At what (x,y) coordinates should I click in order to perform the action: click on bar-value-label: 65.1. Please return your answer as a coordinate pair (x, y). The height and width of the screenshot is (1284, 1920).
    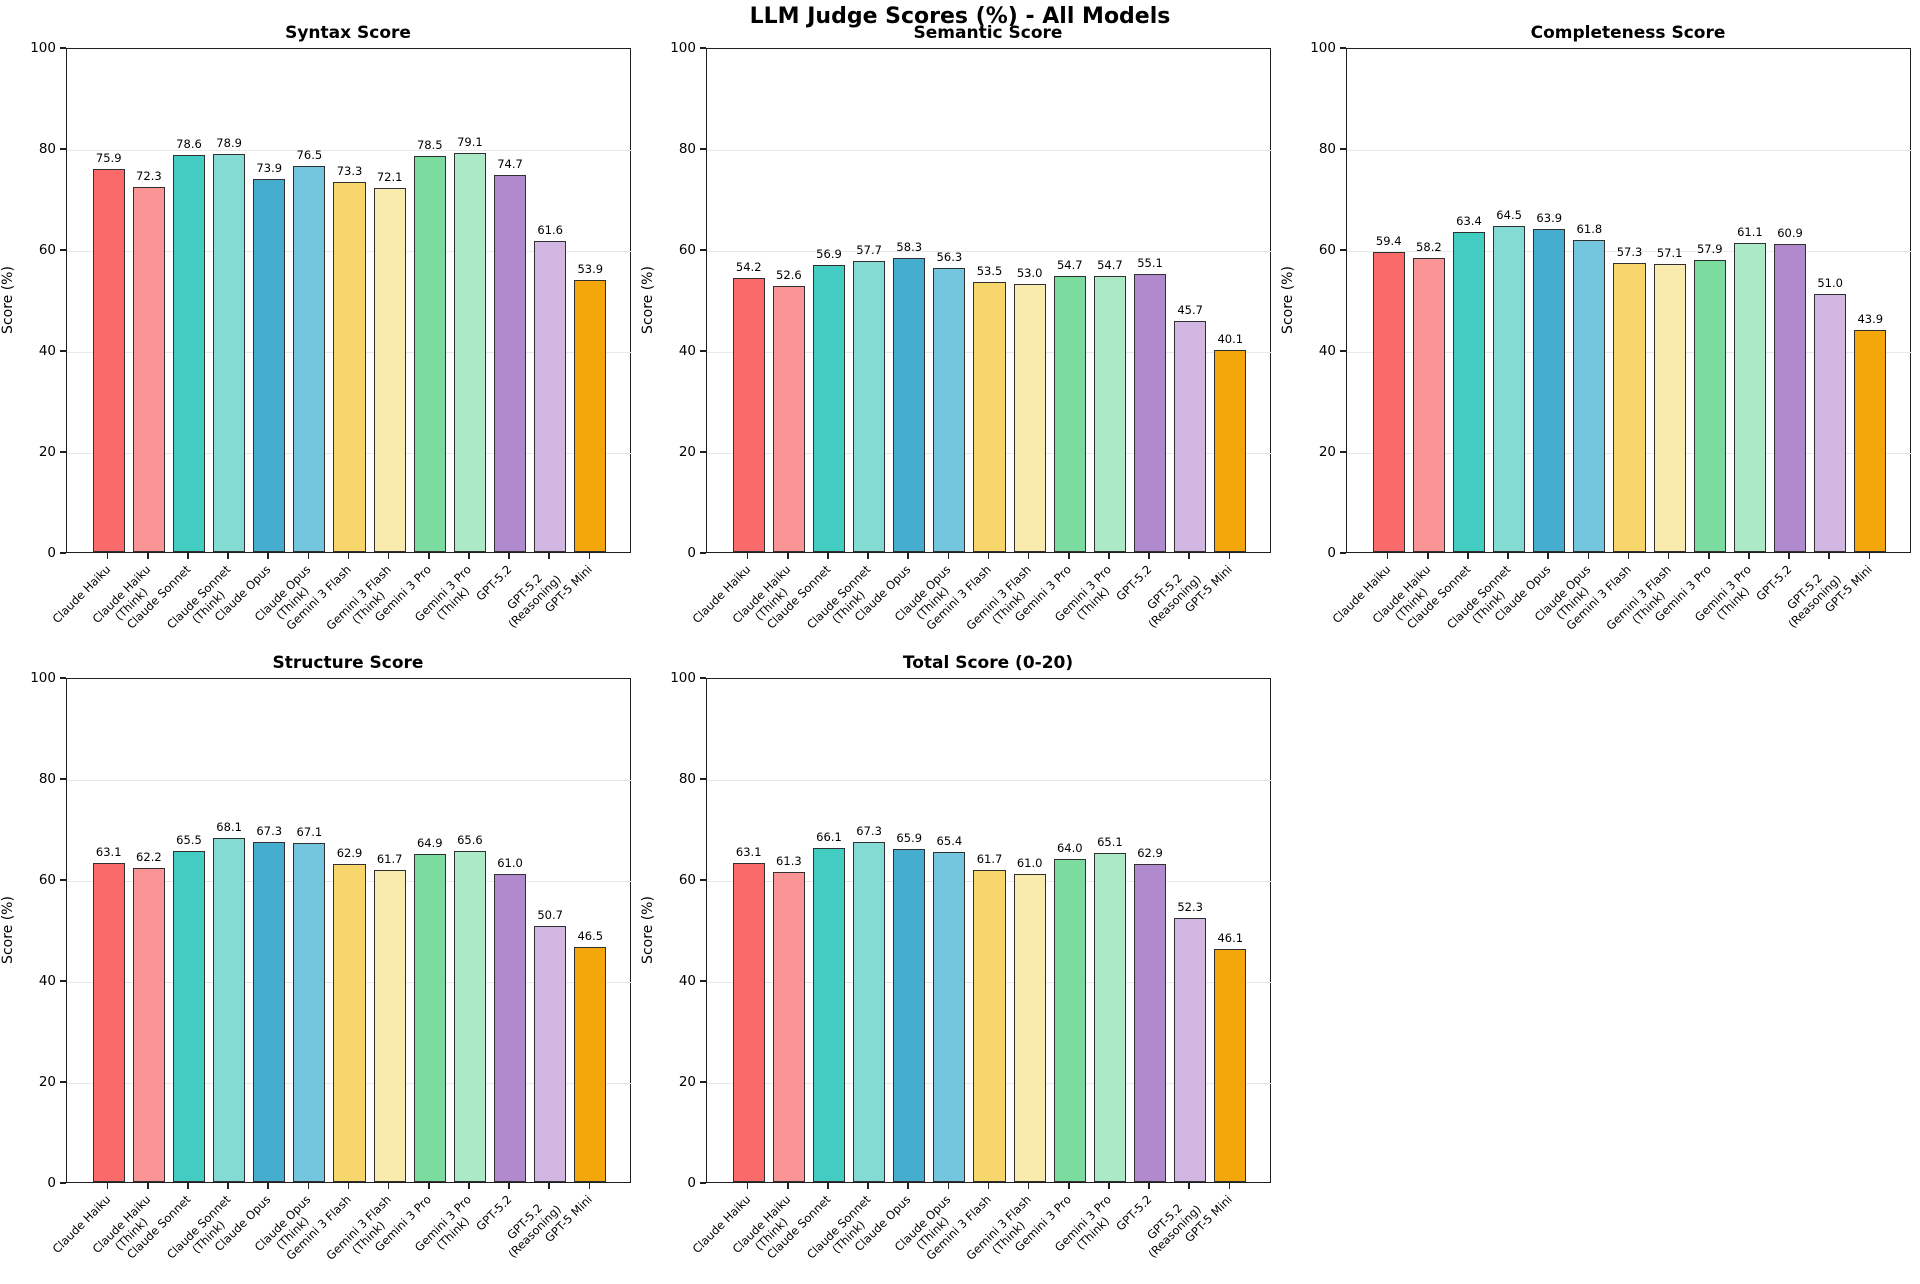
    Looking at the image, I should click on (1110, 842).